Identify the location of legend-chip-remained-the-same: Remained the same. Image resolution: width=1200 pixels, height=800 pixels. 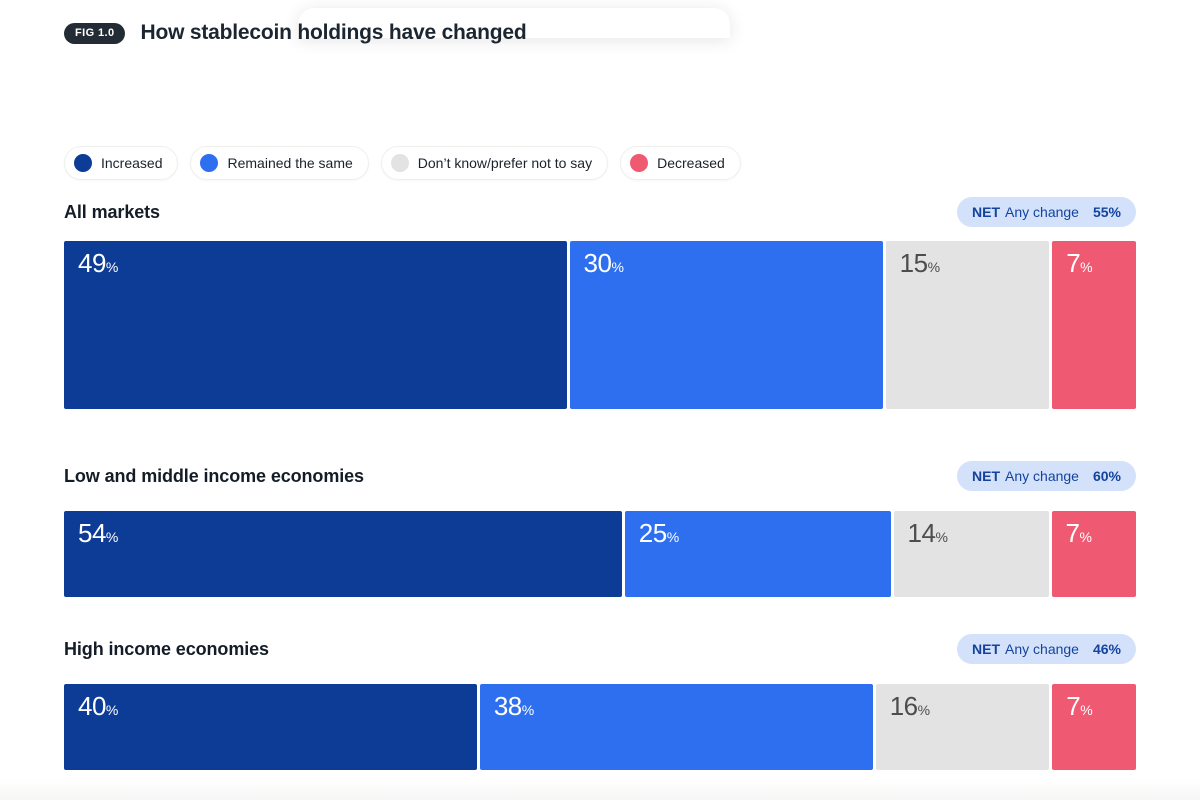
(279, 163).